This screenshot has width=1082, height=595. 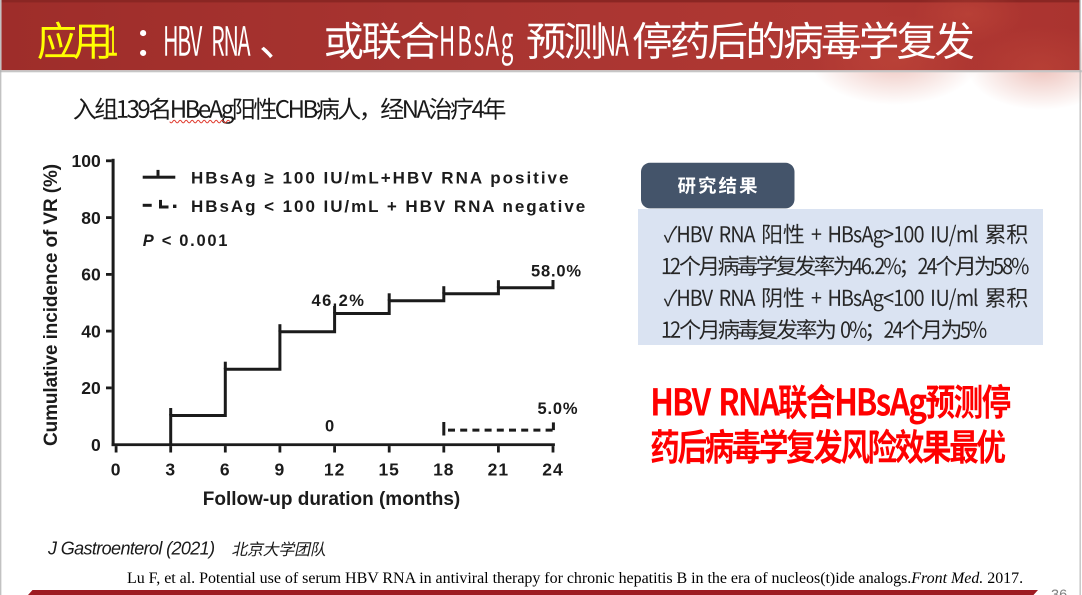 What do you see at coordinates (498, 469) in the screenshot?
I see `svg-text: 21` at bounding box center [498, 469].